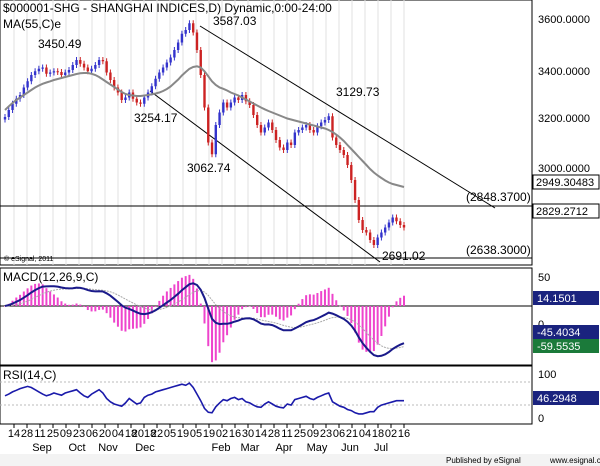 Image resolution: width=600 pixels, height=466 pixels. I want to click on x-tick-label: 02, so click(222, 434).